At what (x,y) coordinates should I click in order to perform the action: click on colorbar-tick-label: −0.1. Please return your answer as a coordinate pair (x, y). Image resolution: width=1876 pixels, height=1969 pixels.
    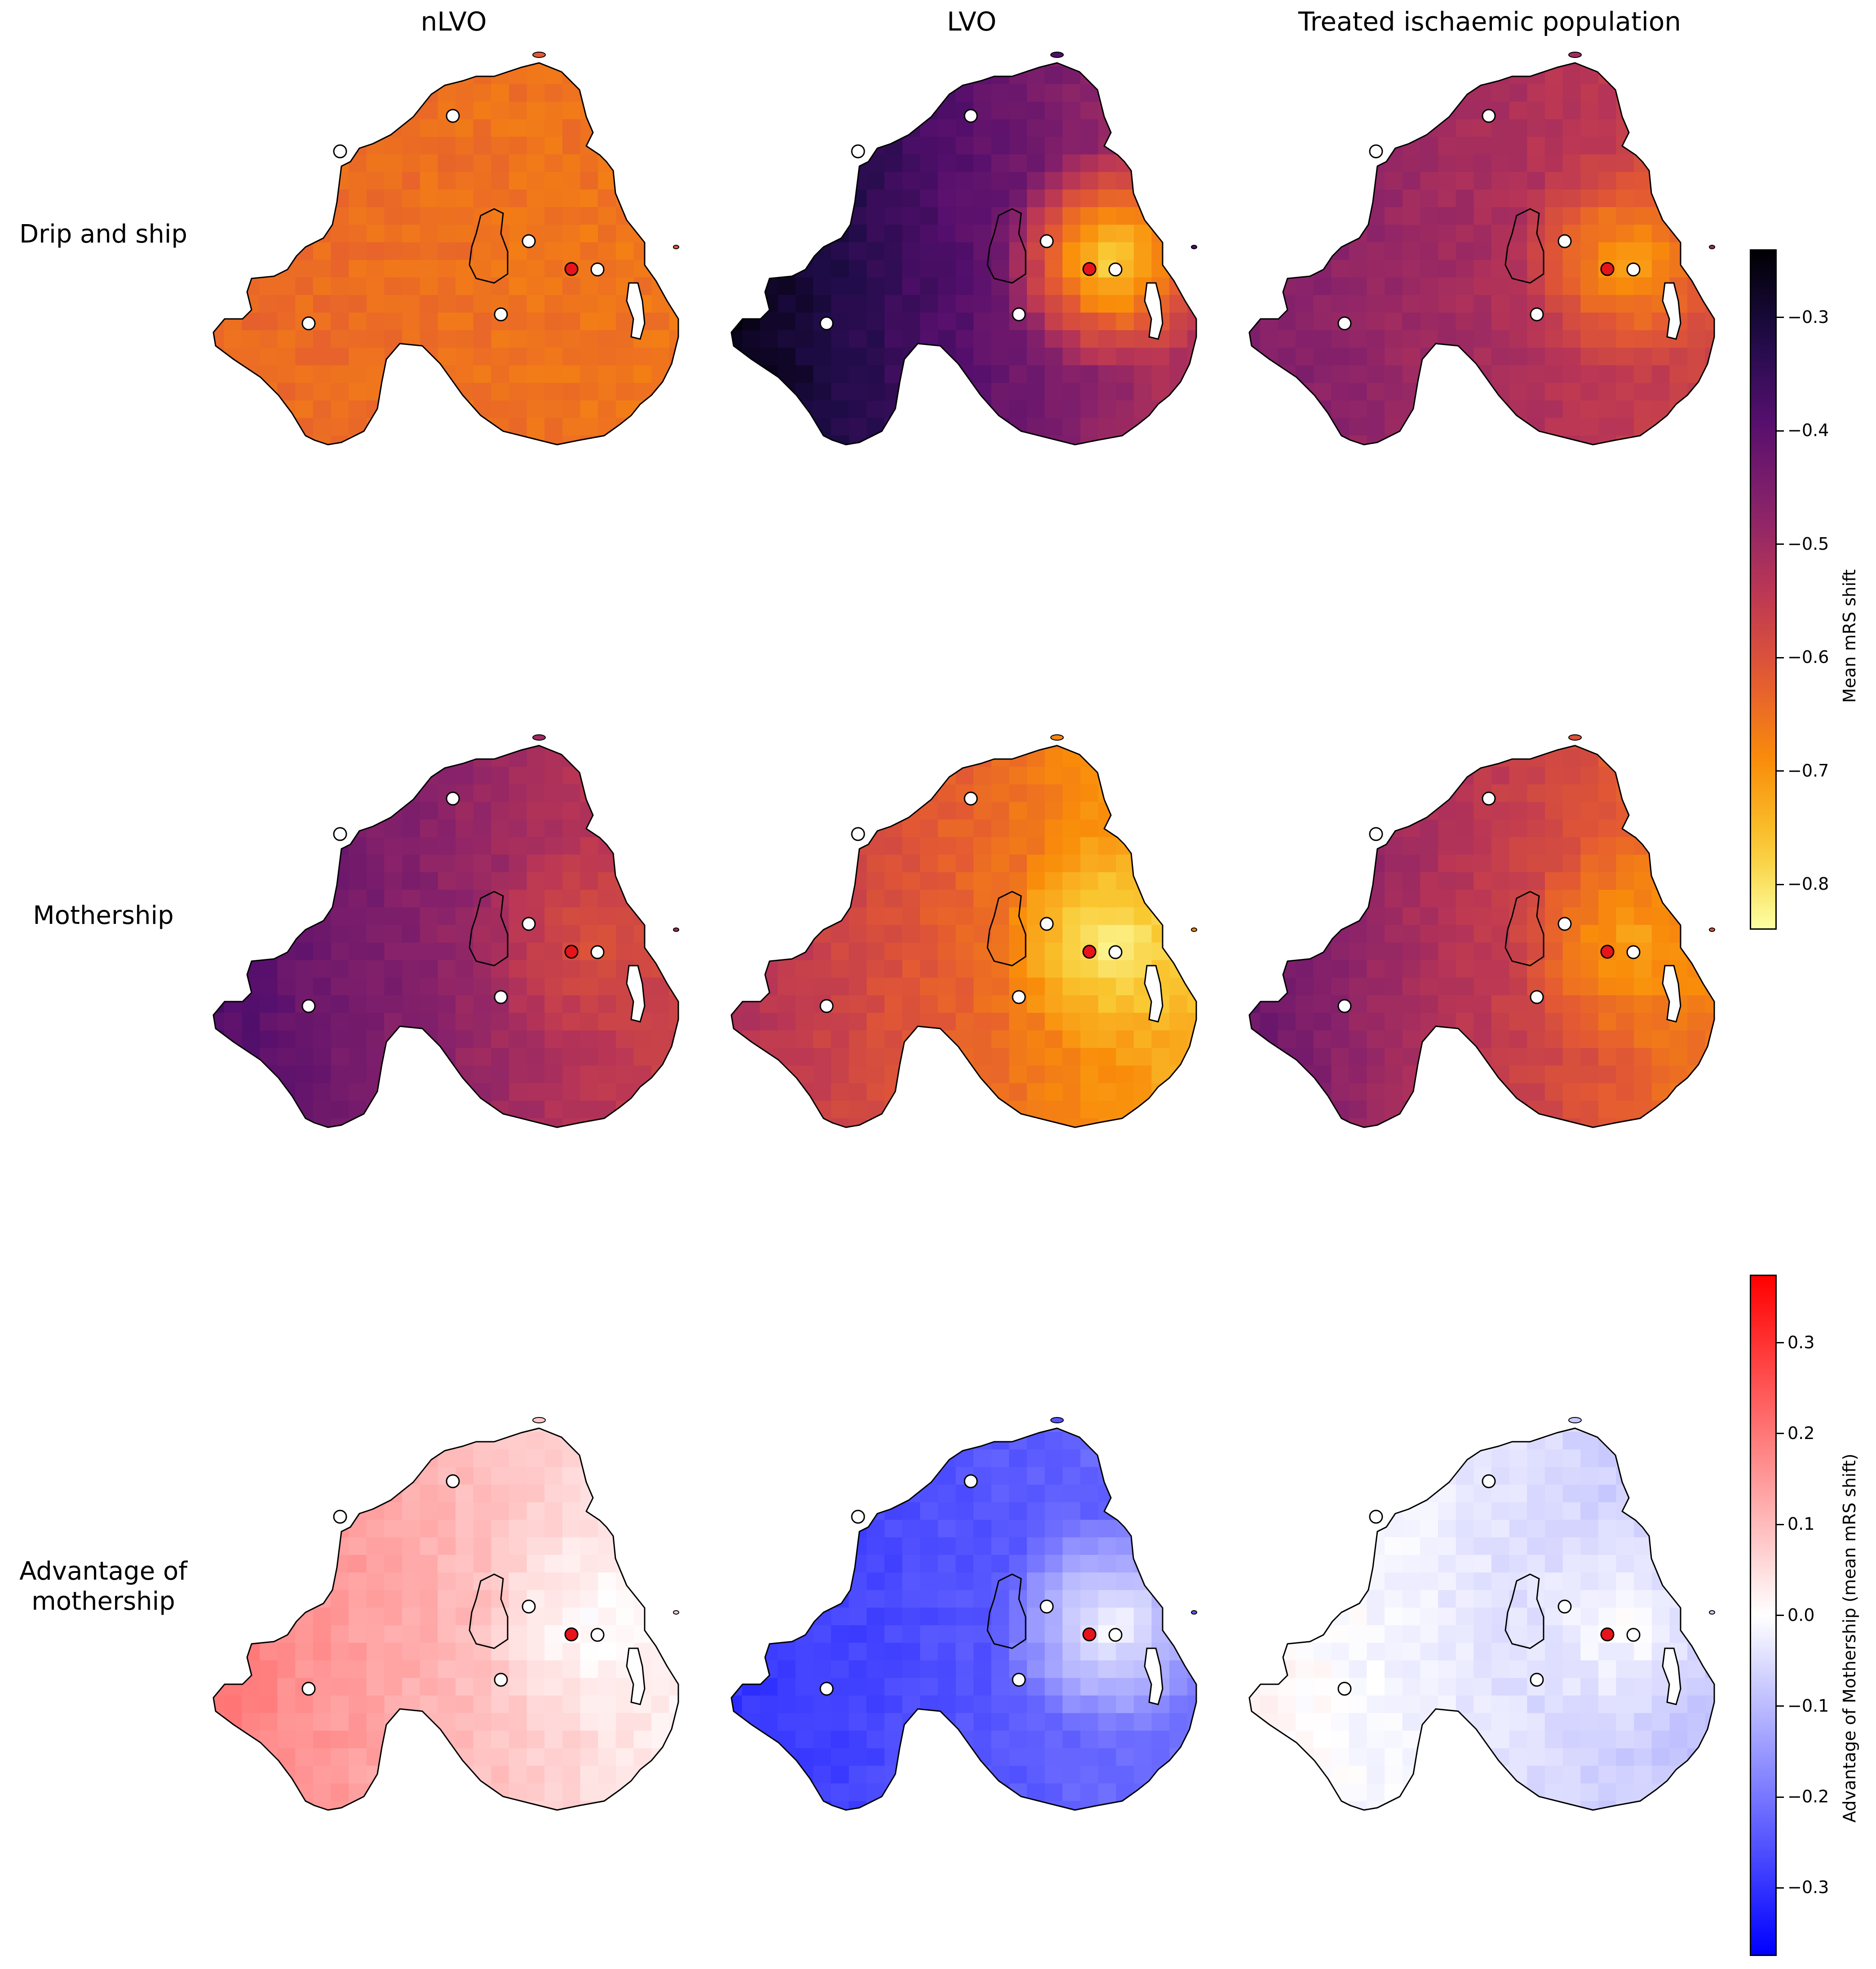
    Looking at the image, I should click on (1809, 1705).